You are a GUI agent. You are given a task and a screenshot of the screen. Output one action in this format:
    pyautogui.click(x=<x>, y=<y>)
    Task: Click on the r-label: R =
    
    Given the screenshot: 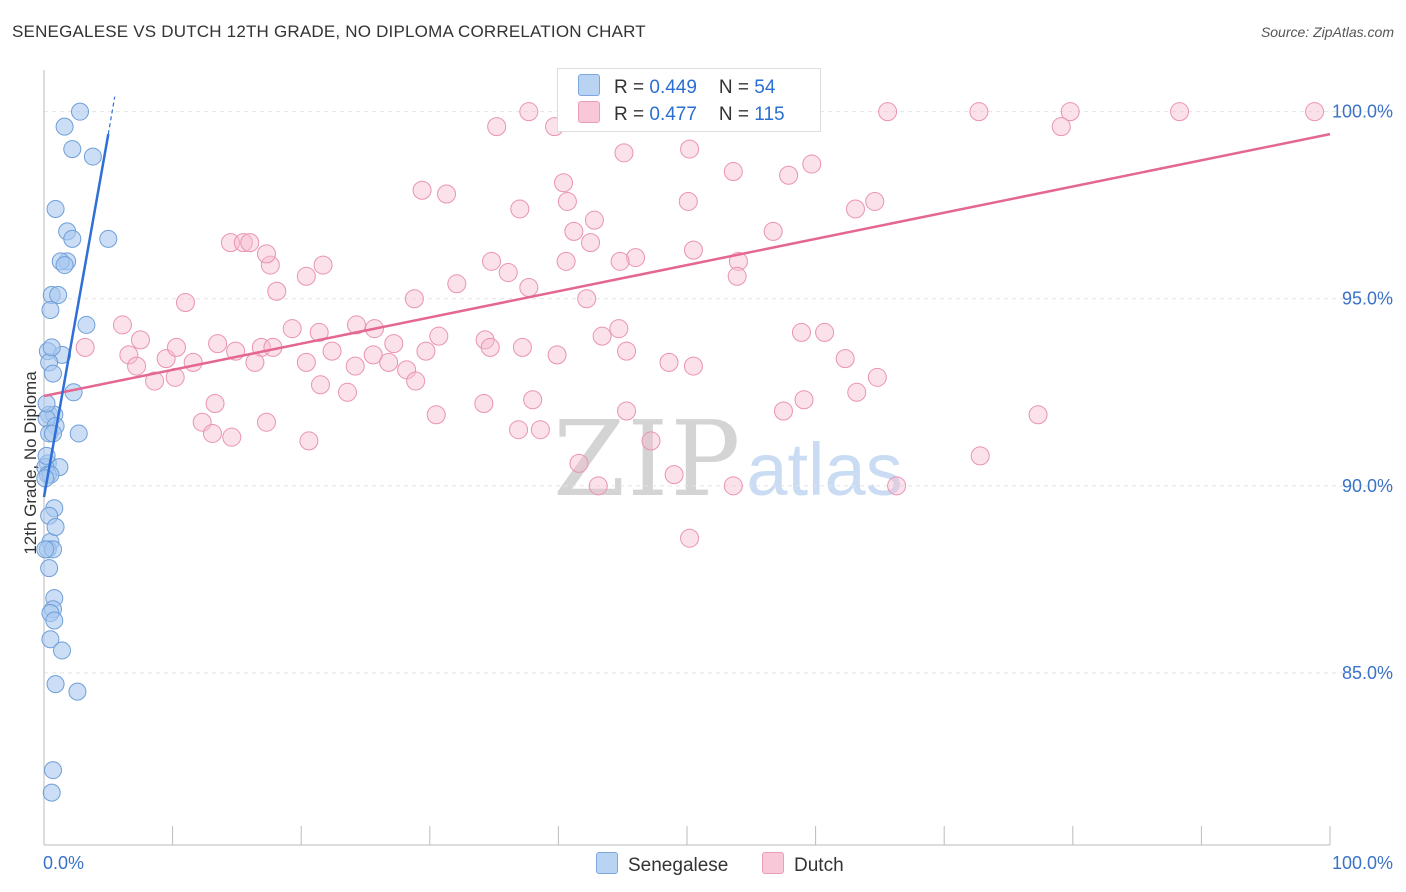 What is the action you would take?
    pyautogui.click(x=632, y=87)
    